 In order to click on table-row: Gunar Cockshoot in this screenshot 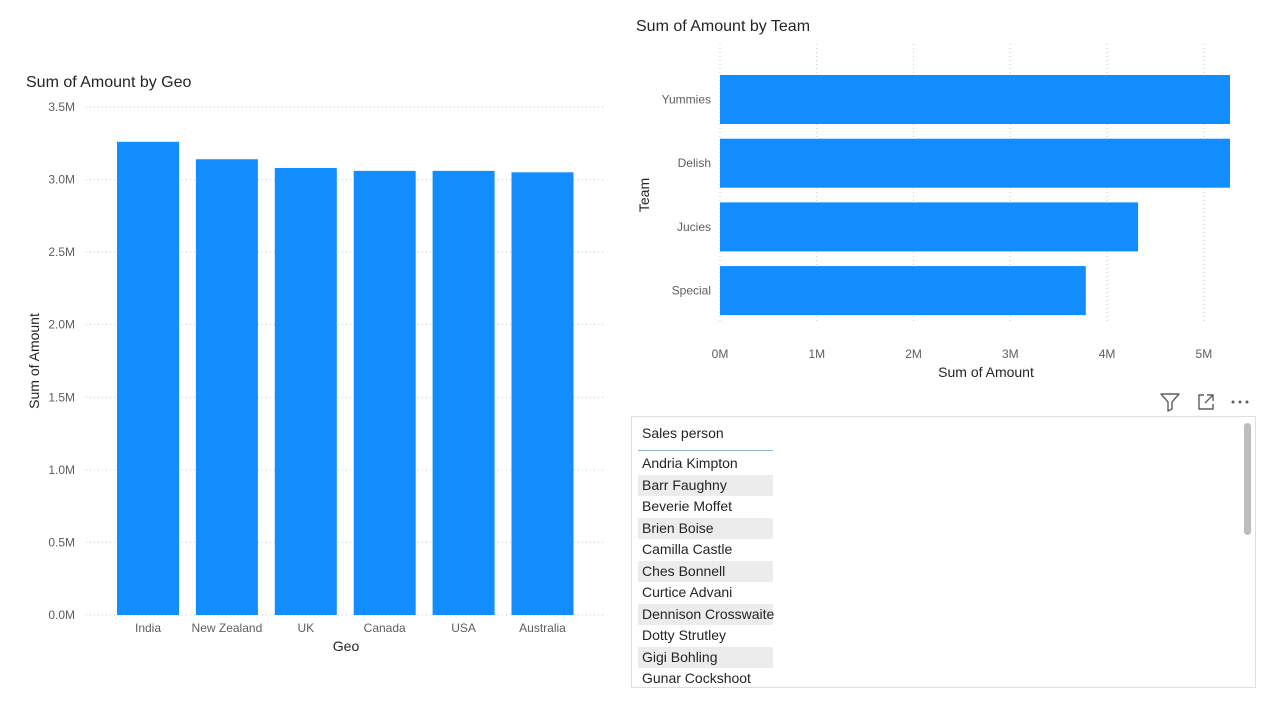, I will do `click(696, 678)`.